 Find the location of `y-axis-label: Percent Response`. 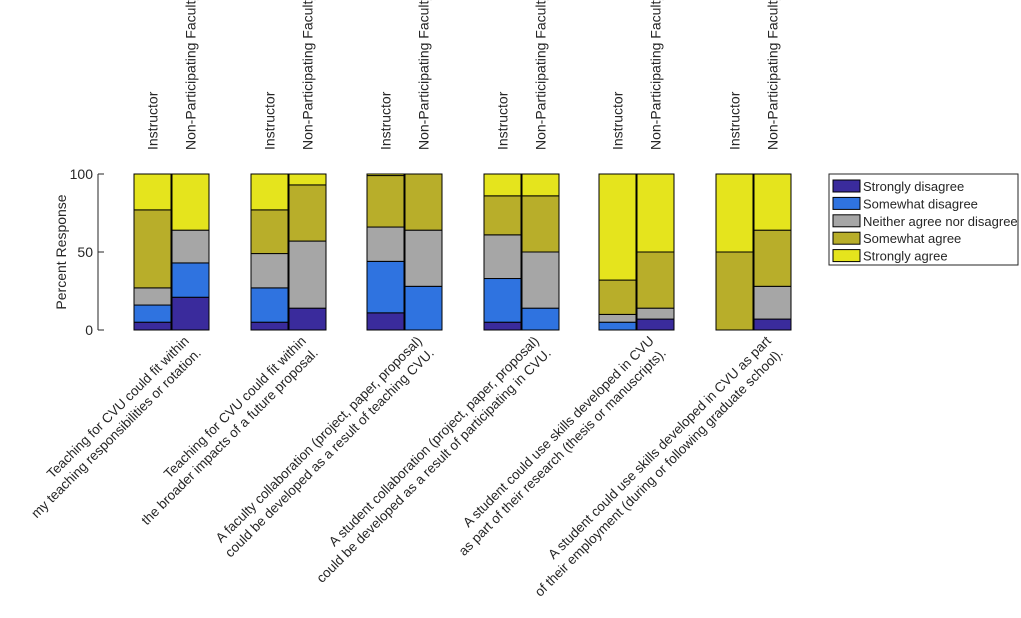

y-axis-label: Percent Response is located at coordinates (61, 251).